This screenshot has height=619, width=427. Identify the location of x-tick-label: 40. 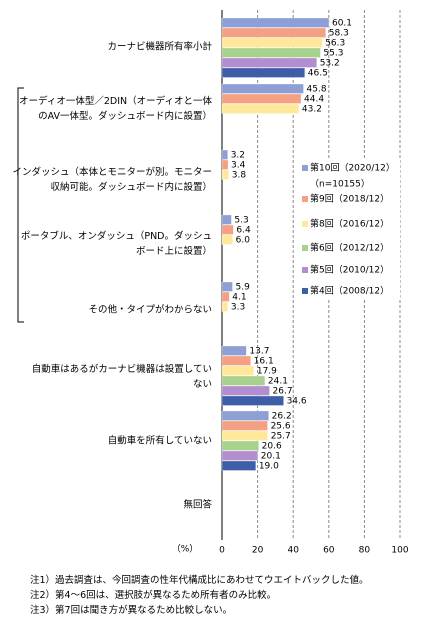
(293, 551).